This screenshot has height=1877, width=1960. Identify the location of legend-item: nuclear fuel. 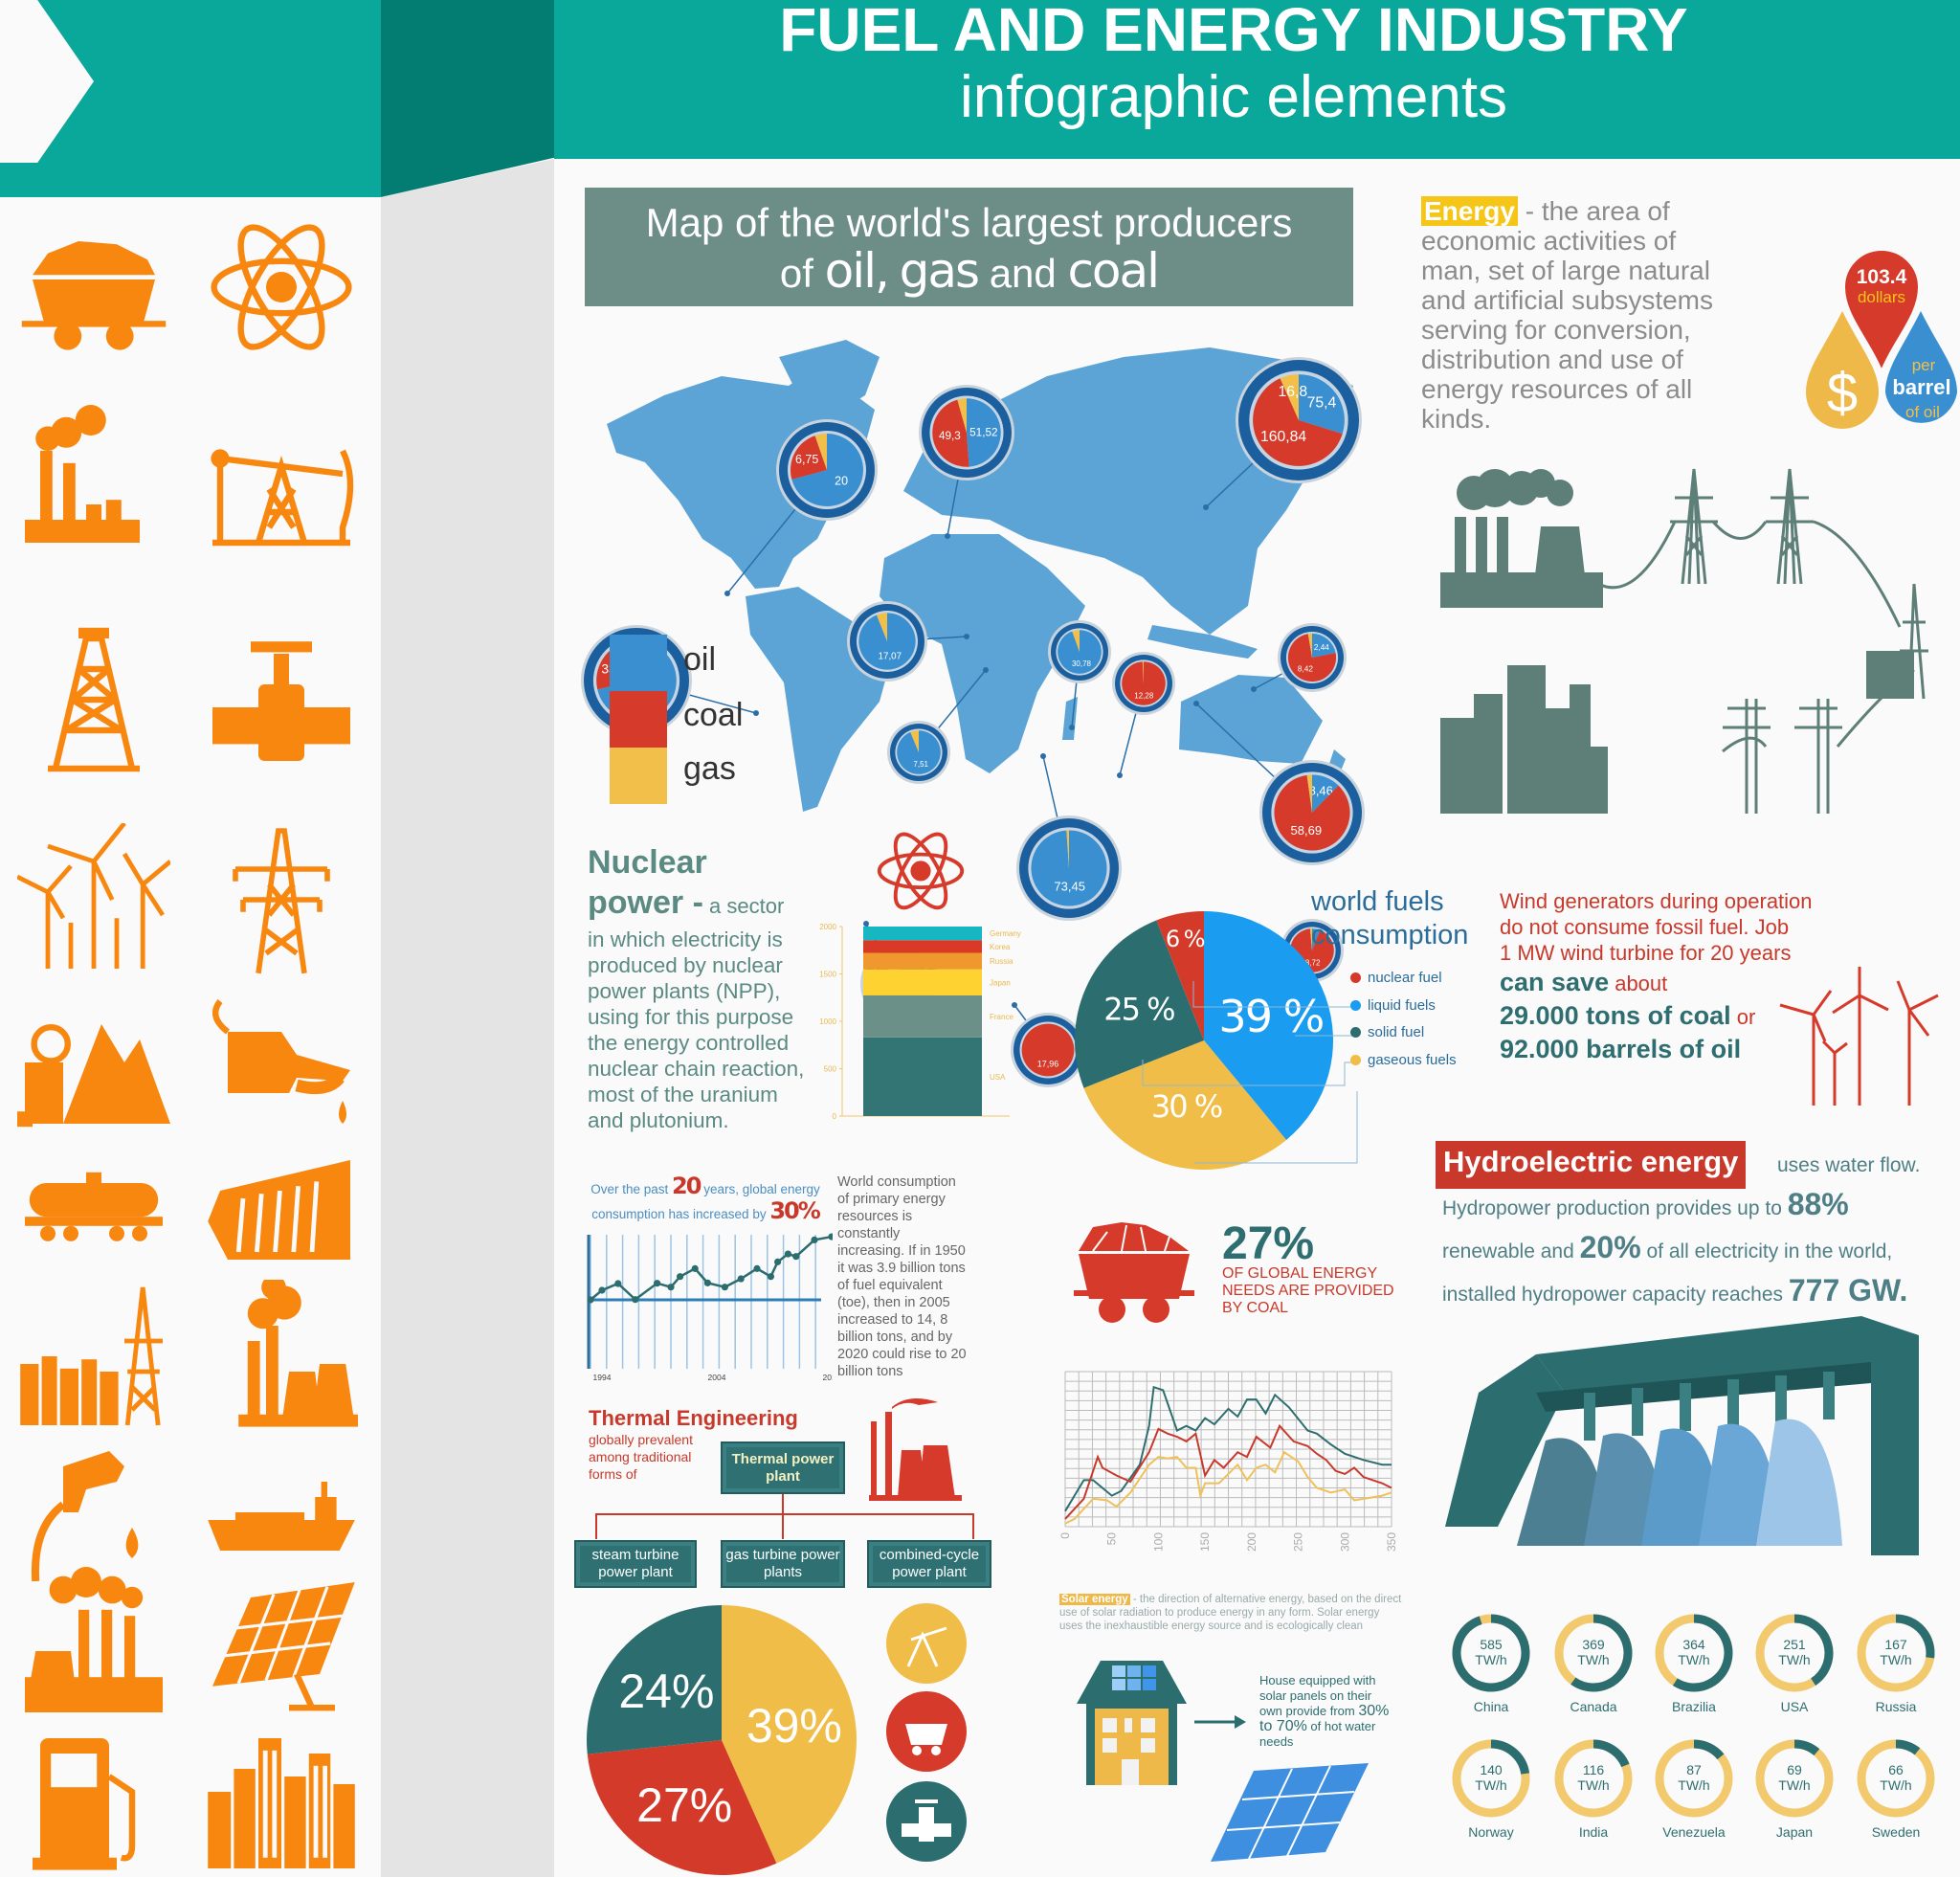
(1396, 978).